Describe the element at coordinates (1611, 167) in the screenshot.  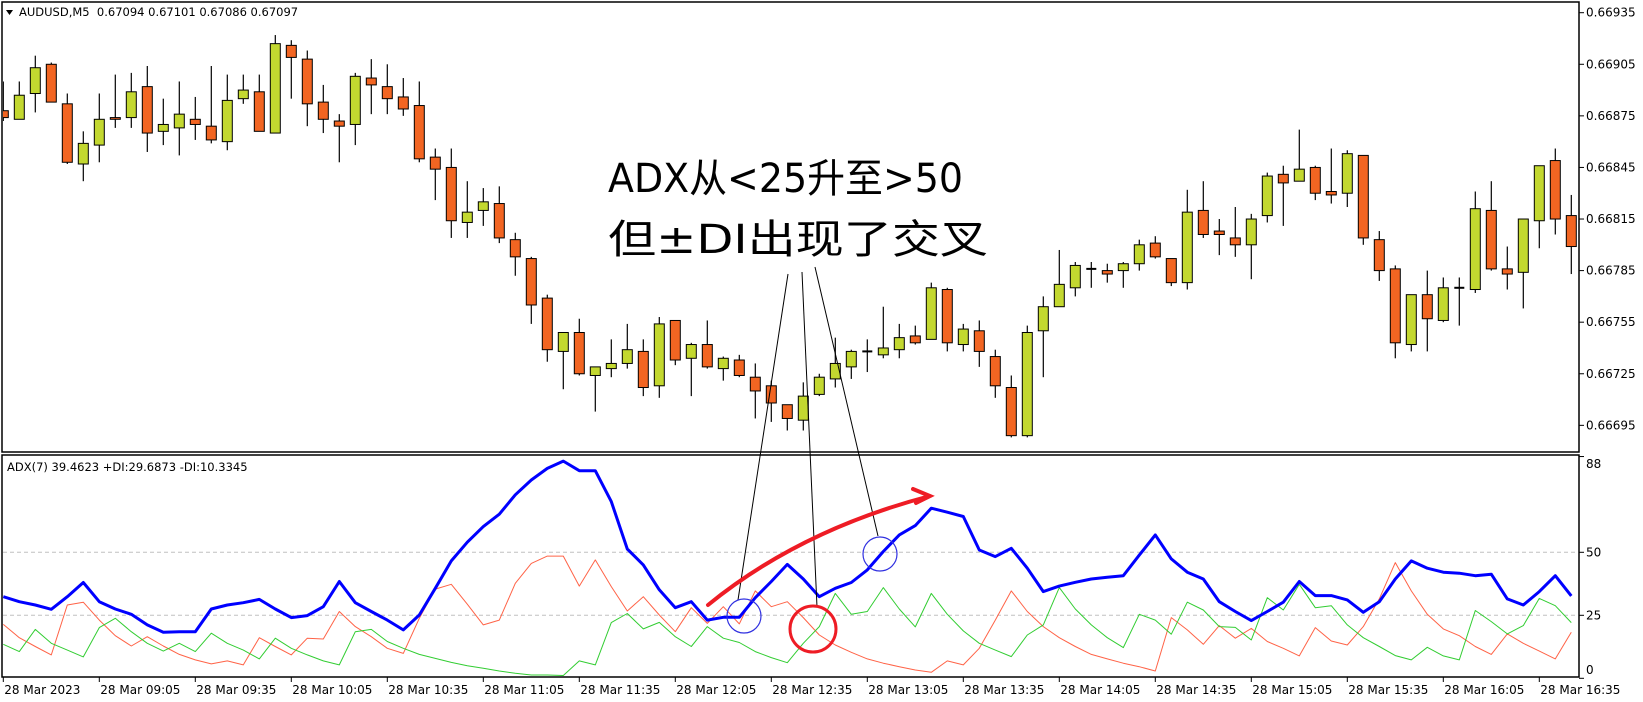
I see `price-tick-label: 0.66845` at that location.